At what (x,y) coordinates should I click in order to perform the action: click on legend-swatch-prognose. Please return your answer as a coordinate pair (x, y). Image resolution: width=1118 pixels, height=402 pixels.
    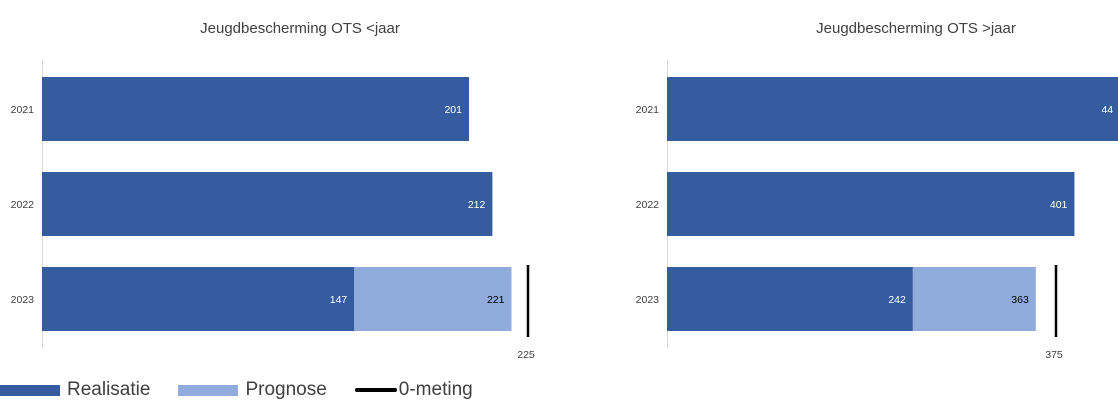
    Looking at the image, I should click on (208, 390).